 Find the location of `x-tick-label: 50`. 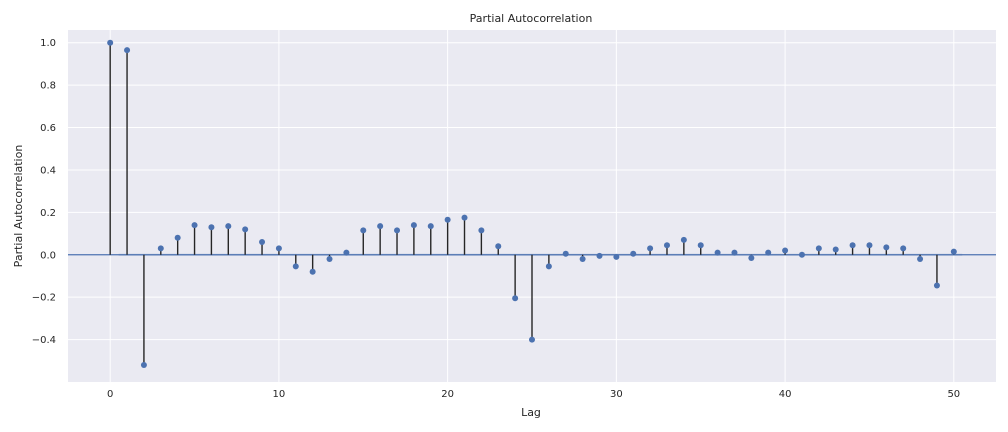

x-tick-label: 50 is located at coordinates (953, 394).